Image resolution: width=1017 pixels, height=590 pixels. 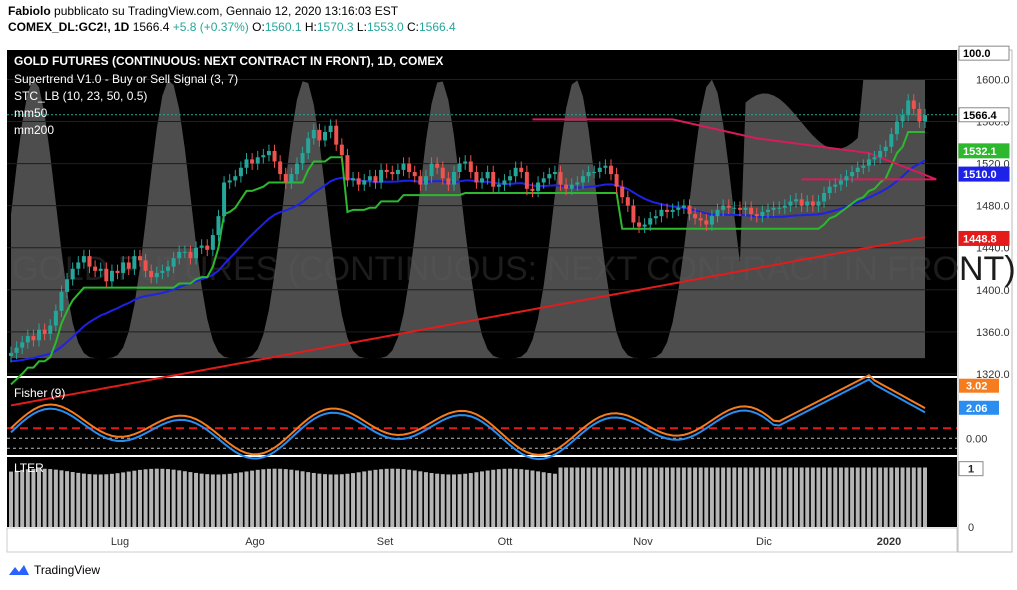 I want to click on close-value: 1566.4, so click(x=437, y=27).